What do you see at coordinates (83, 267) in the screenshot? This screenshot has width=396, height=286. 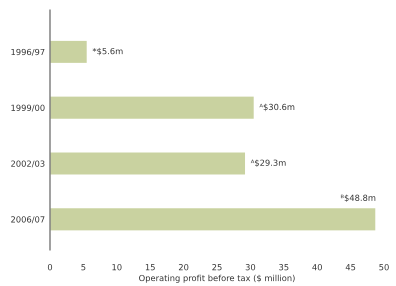 I see `x-tick-label: 5` at bounding box center [83, 267].